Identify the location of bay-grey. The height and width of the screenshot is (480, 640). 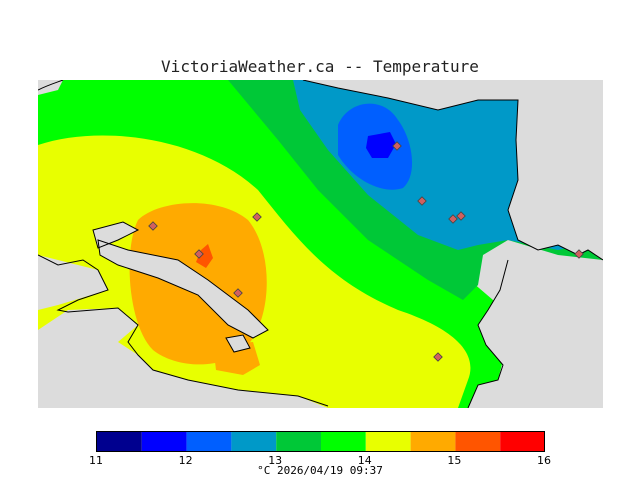
(115, 235).